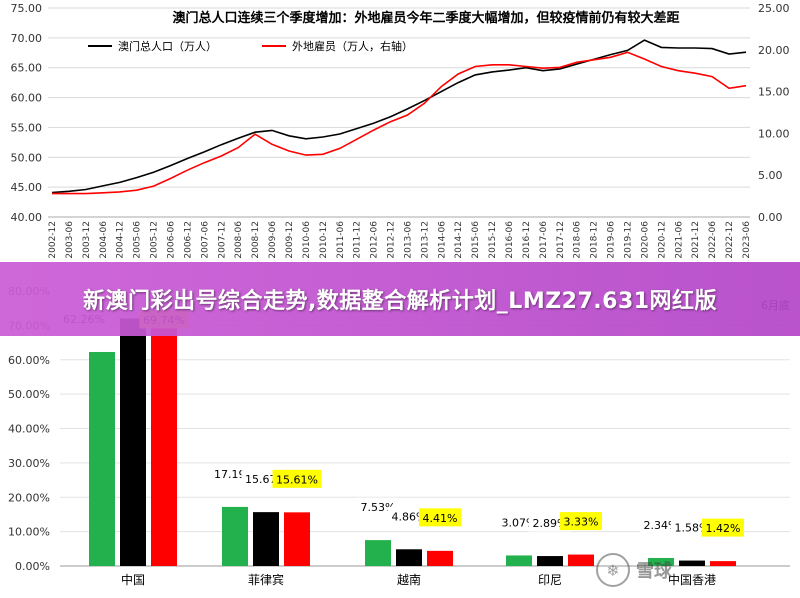 This screenshot has width=800, height=598. What do you see at coordinates (378, 507) in the screenshot?
I see `data-label: 7.53%` at bounding box center [378, 507].